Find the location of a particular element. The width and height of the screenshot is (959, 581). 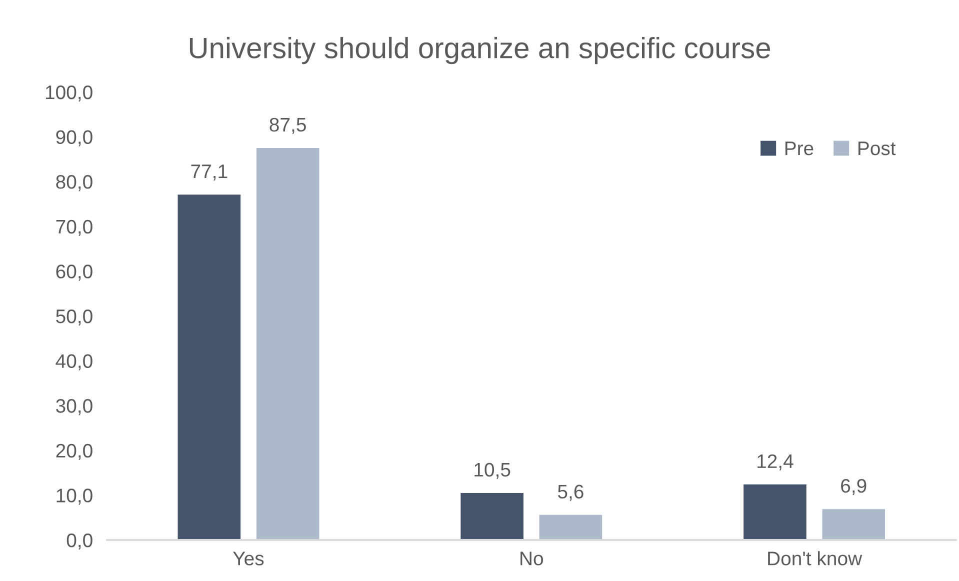

data-label: 12,4 is located at coordinates (776, 462).